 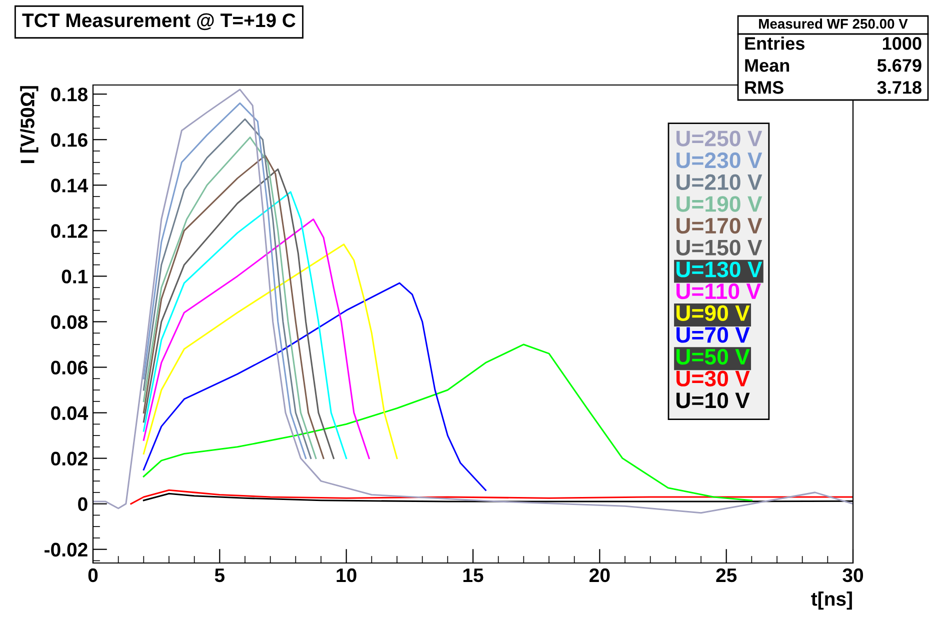 What do you see at coordinates (719, 204) in the screenshot?
I see `text: U=190 V` at bounding box center [719, 204].